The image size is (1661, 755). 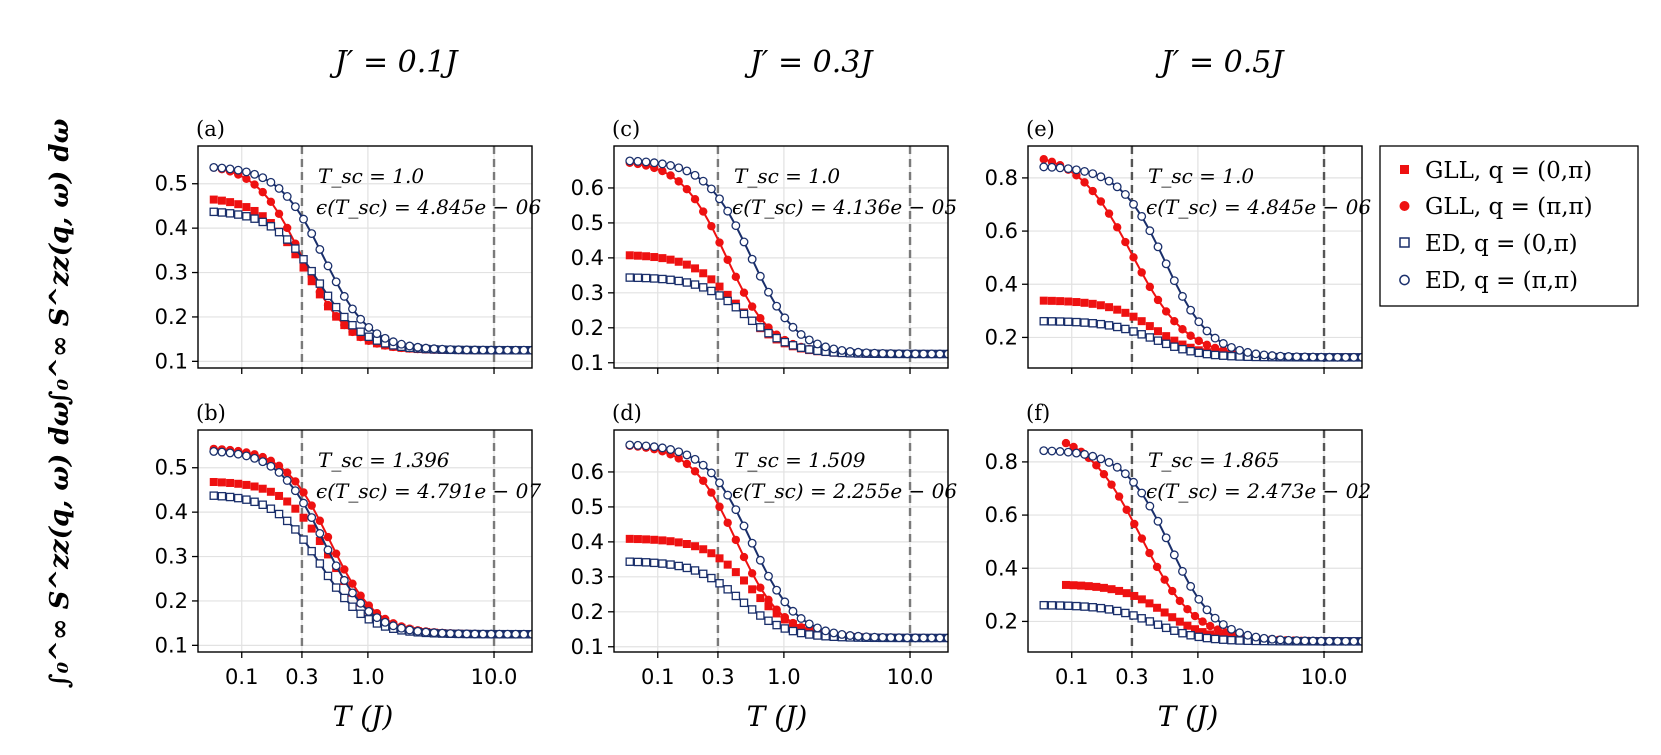 I want to click on annotation-eps-e: ϵ(T_sc) = 4.845e − 06, so click(x=1258, y=207).